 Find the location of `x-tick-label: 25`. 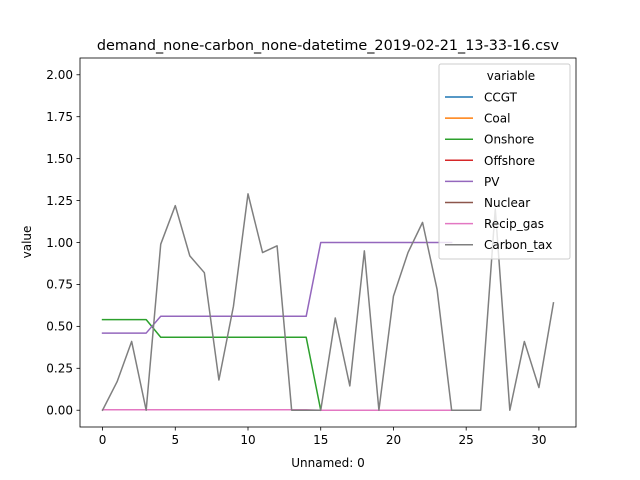

x-tick-label: 25 is located at coordinates (466, 440).